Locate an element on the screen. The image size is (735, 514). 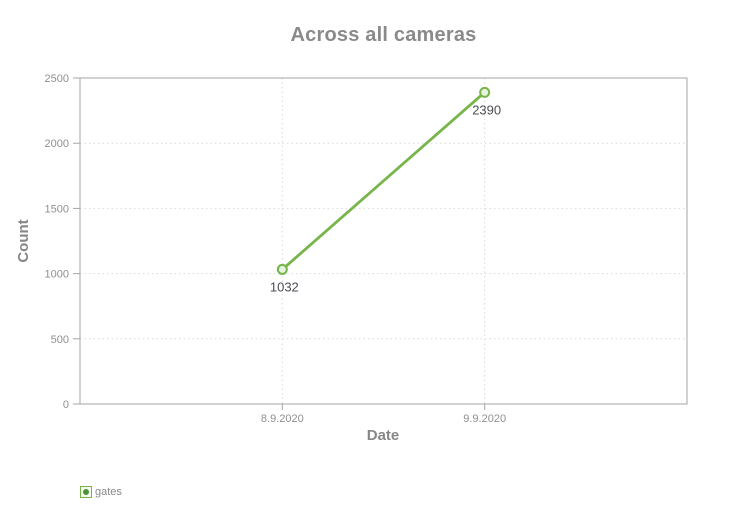
y-tick-label: 0 is located at coordinates (66, 405).